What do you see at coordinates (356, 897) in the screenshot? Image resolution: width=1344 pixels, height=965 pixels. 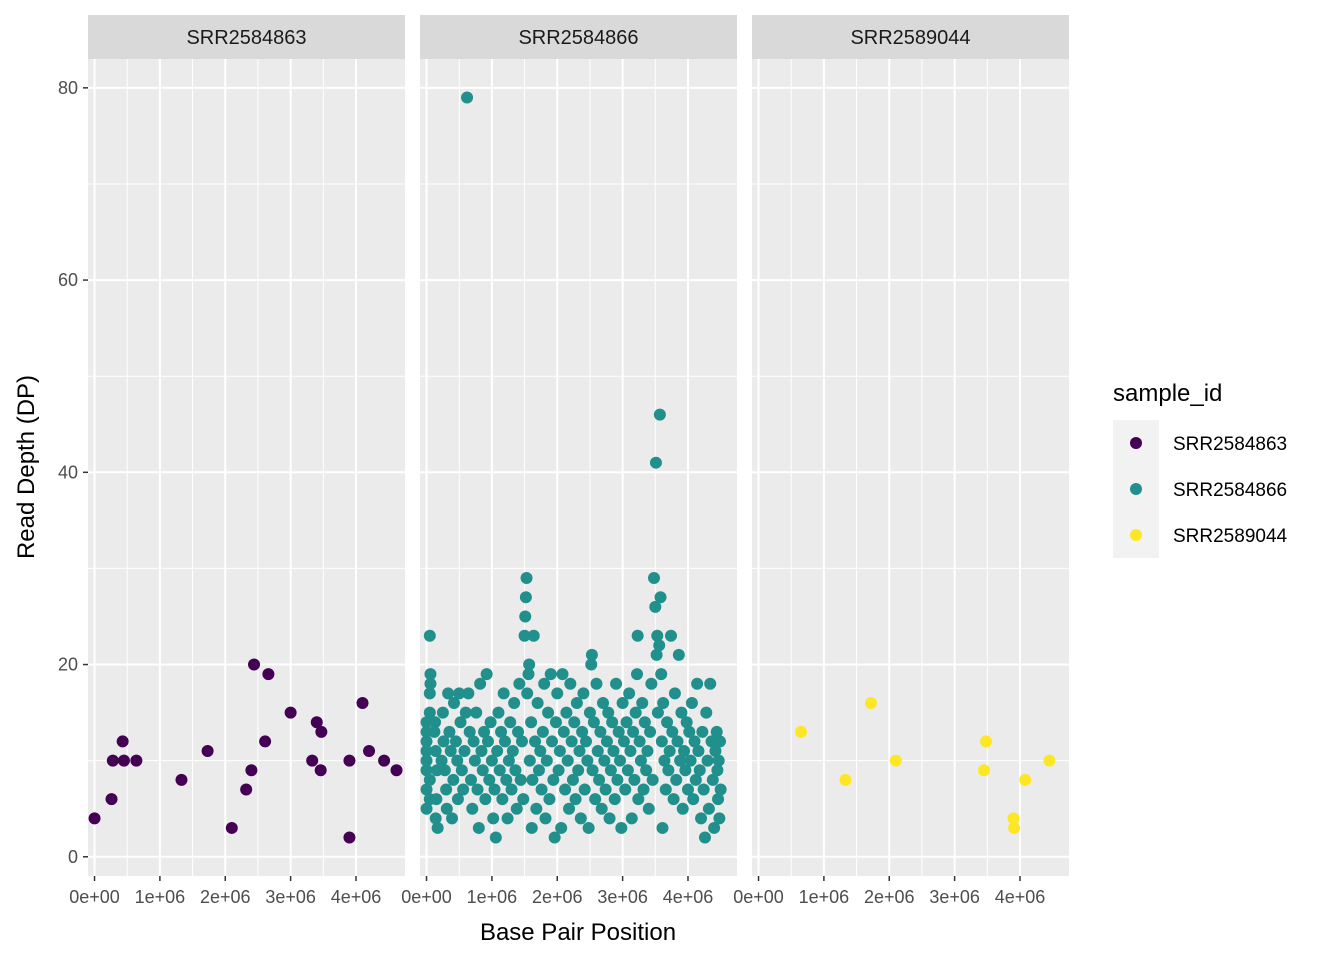 I see `x-tick-label: 4e+06` at bounding box center [356, 897].